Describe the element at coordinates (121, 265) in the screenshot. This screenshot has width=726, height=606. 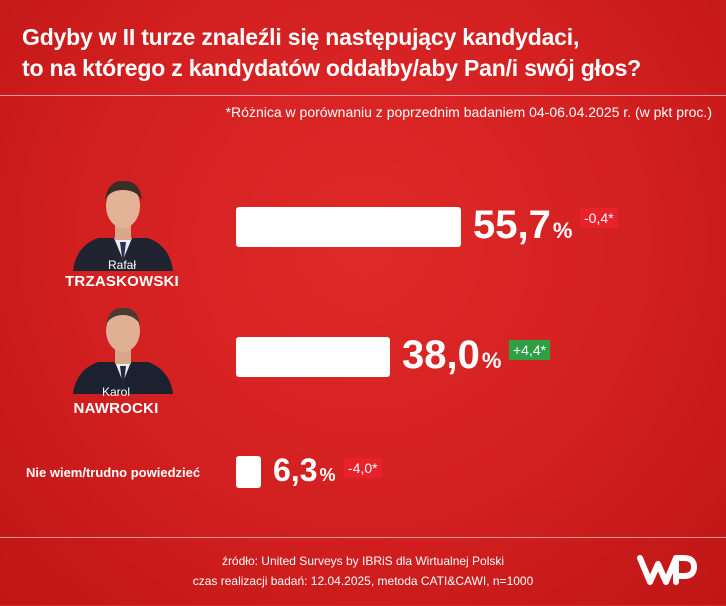
I see `candidate-first-name: Rafał` at that location.